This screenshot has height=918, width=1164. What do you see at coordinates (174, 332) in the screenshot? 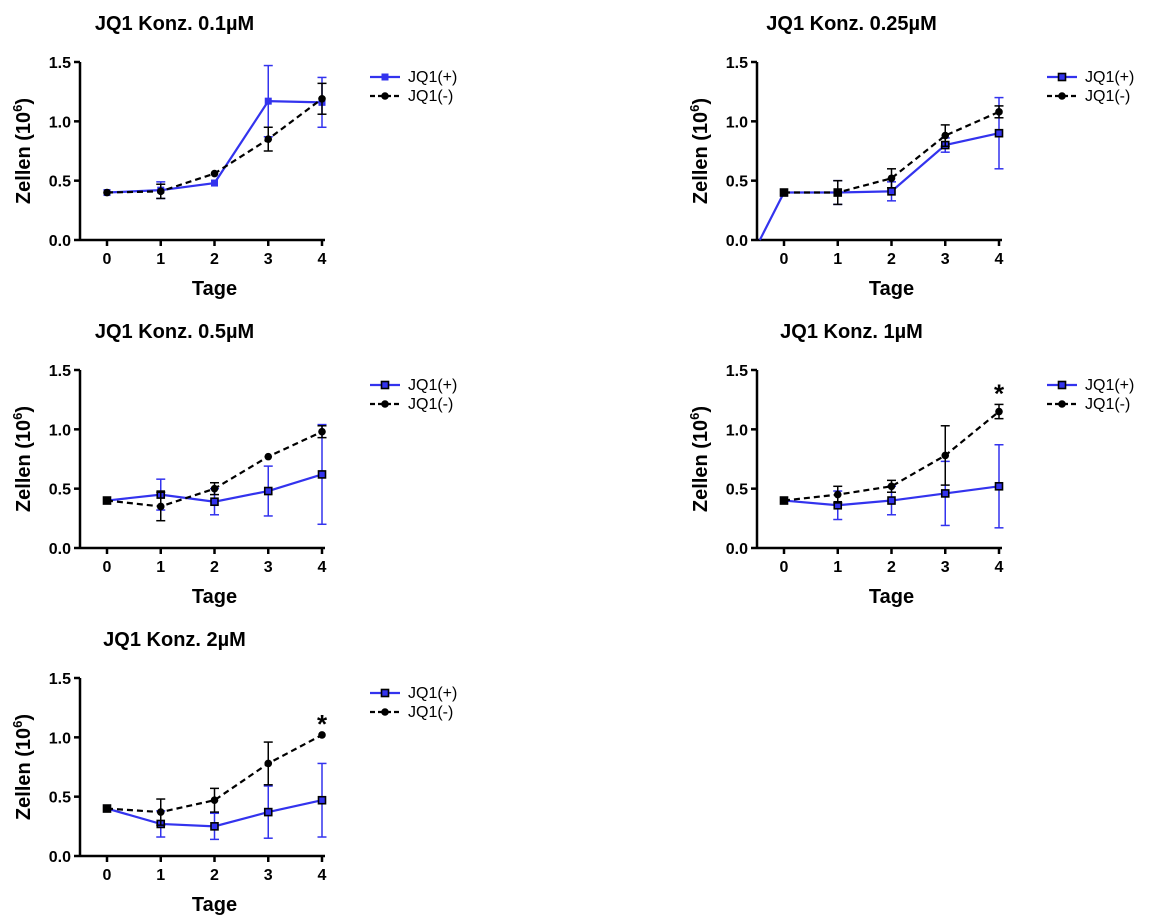
I see `chart-title: JQ1 Konz. 0.5µM` at bounding box center [174, 332].